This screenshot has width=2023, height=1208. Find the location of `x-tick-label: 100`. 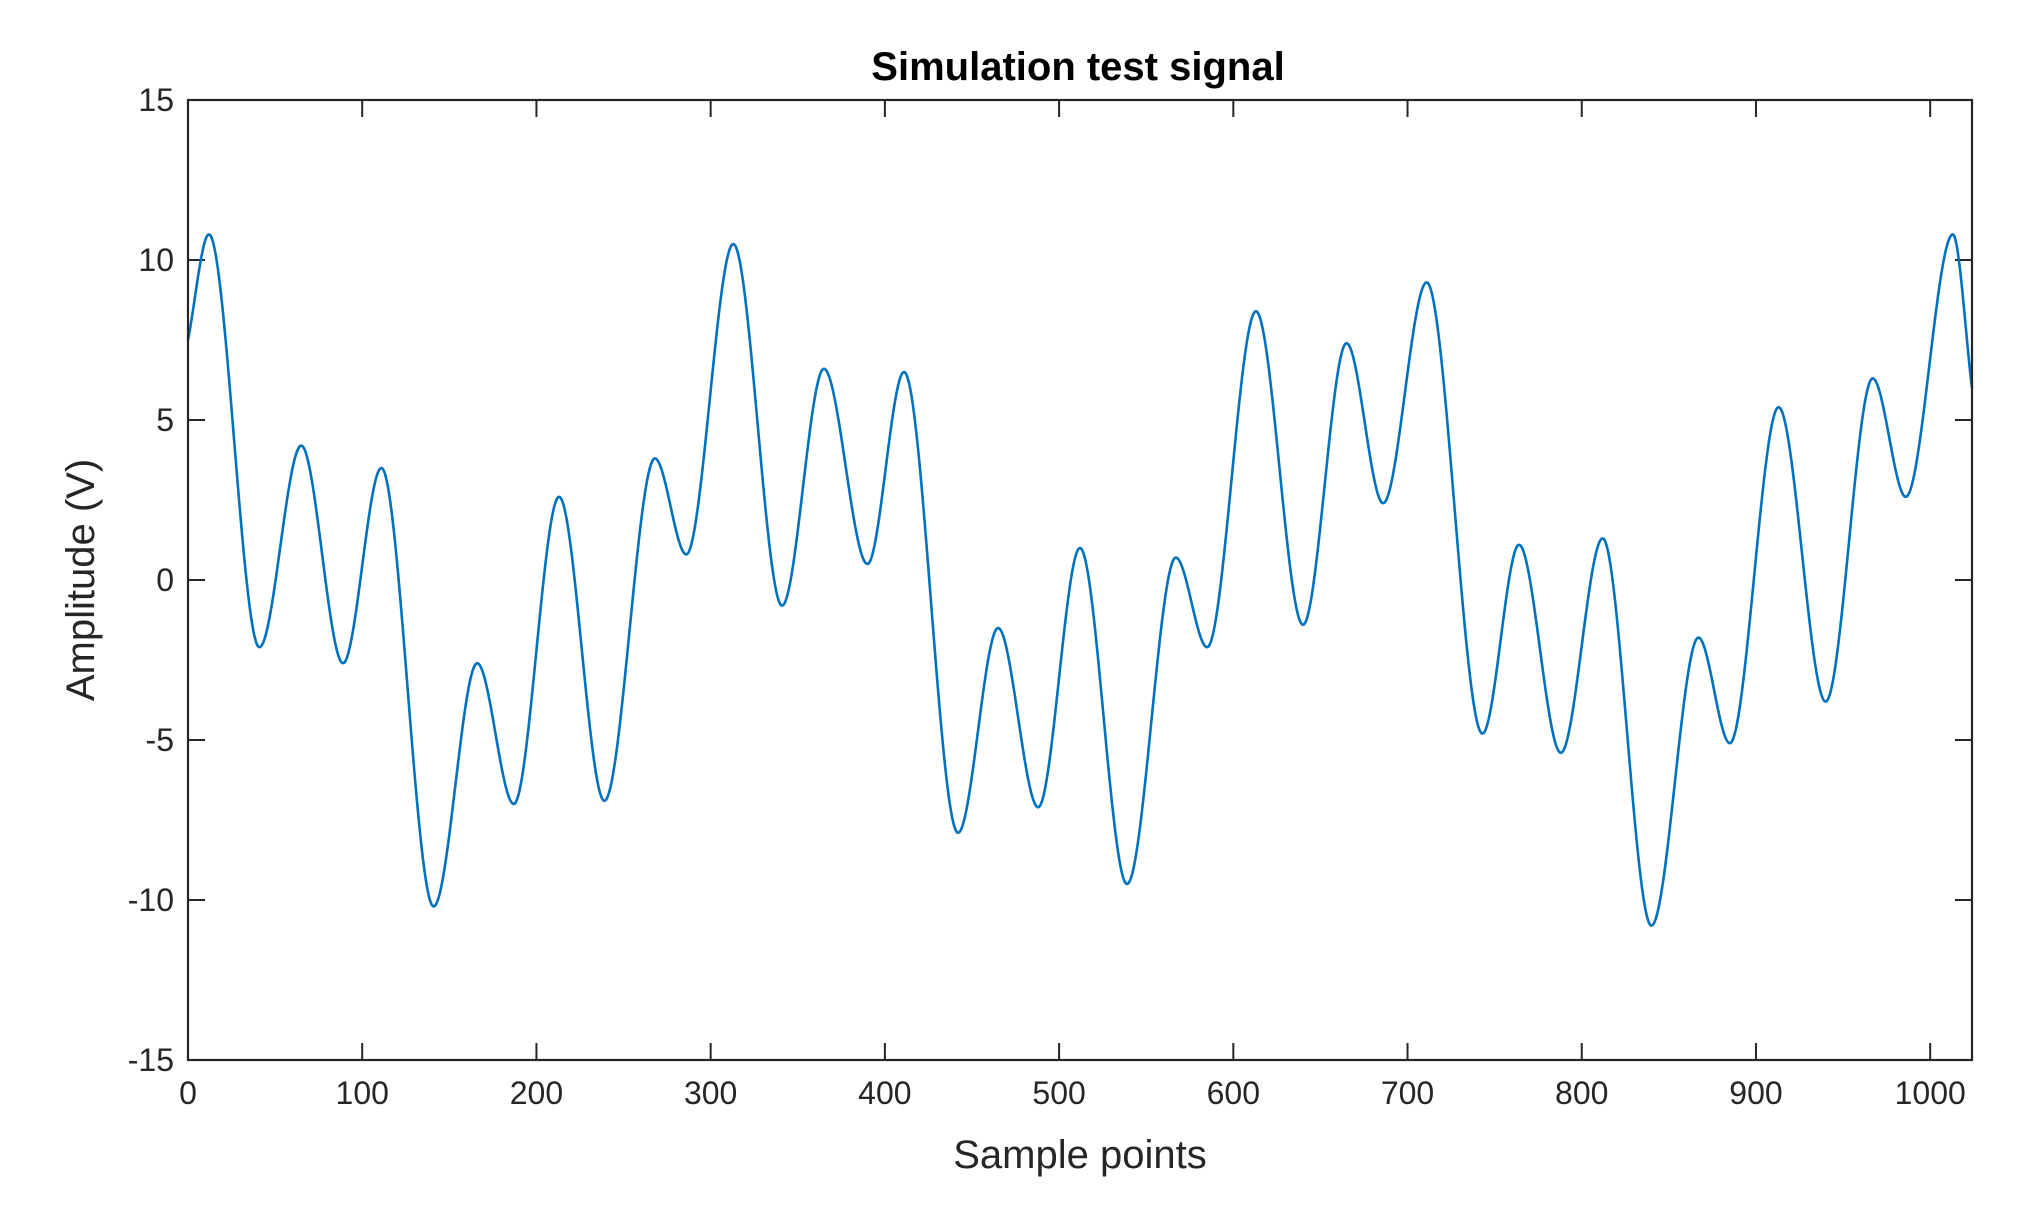

x-tick-label: 100 is located at coordinates (362, 1093).